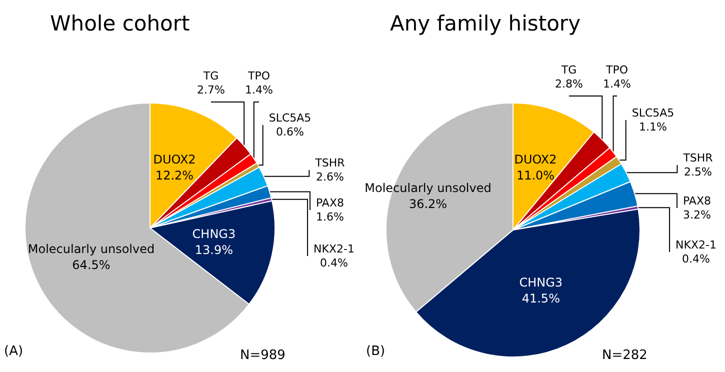 This screenshot has height=372, width=725. Describe the element at coordinates (330, 177) in the screenshot. I see `data-label: 2.6%` at that location.